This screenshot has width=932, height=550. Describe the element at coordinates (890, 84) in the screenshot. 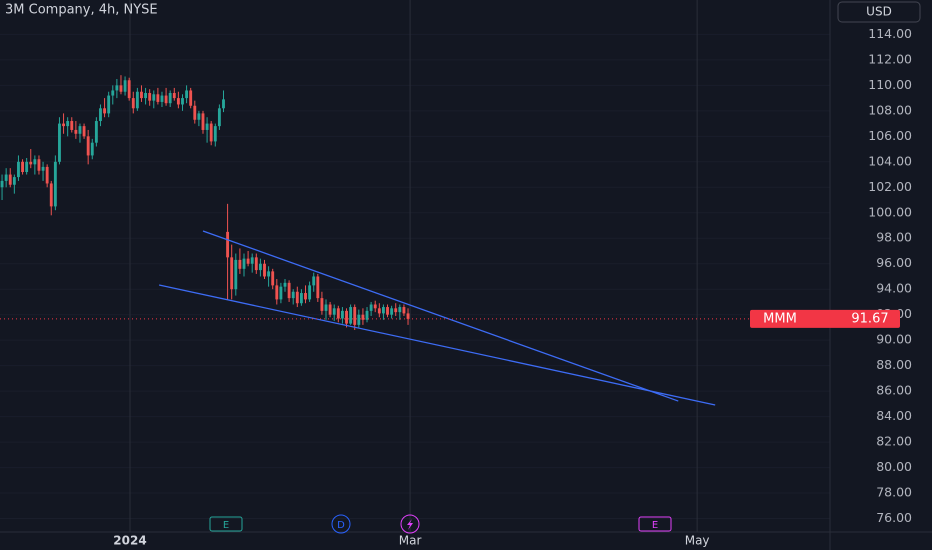

I see `y-tick-label: 110.00` at that location.